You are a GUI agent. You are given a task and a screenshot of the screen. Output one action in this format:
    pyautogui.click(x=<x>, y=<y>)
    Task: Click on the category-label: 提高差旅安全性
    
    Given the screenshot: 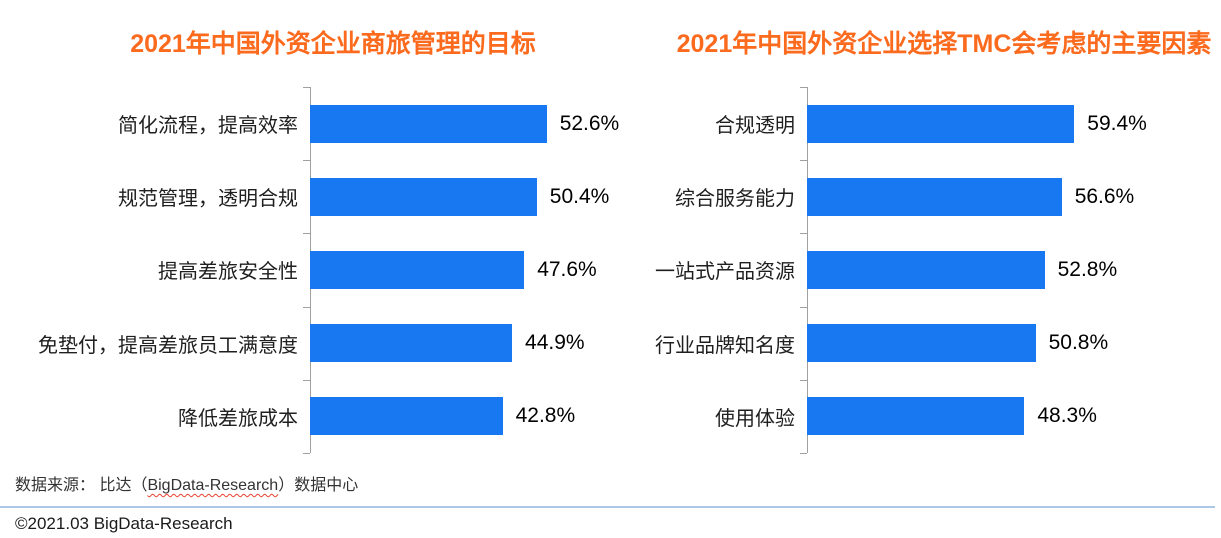 What is the action you would take?
    pyautogui.click(x=228, y=272)
    